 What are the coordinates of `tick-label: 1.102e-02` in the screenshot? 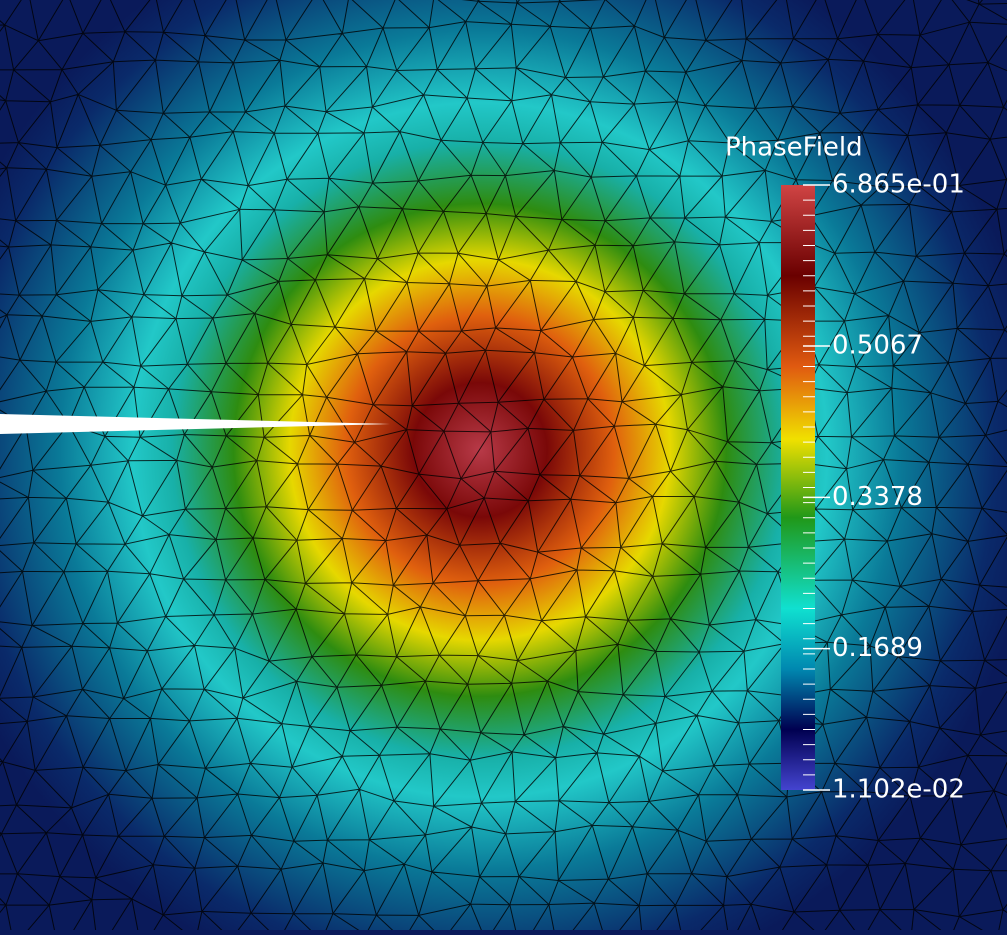 It's located at (898, 790).